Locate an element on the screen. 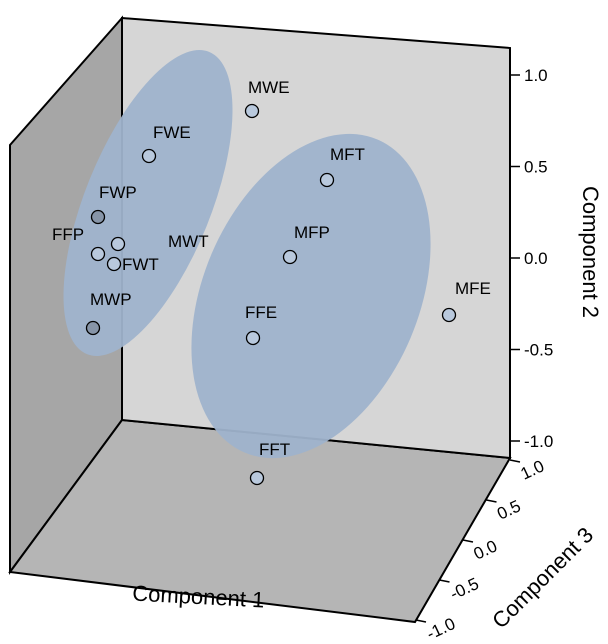 The image size is (608, 644). point-label-mft: MFT is located at coordinates (347, 154).